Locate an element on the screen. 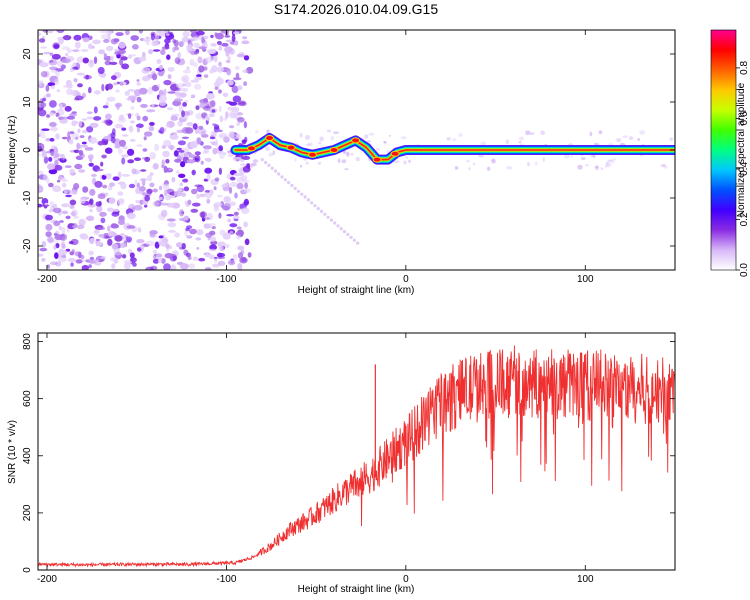 The width and height of the screenshot is (750, 600). colorbar-tick-label: 0.2 is located at coordinates (744, 219).